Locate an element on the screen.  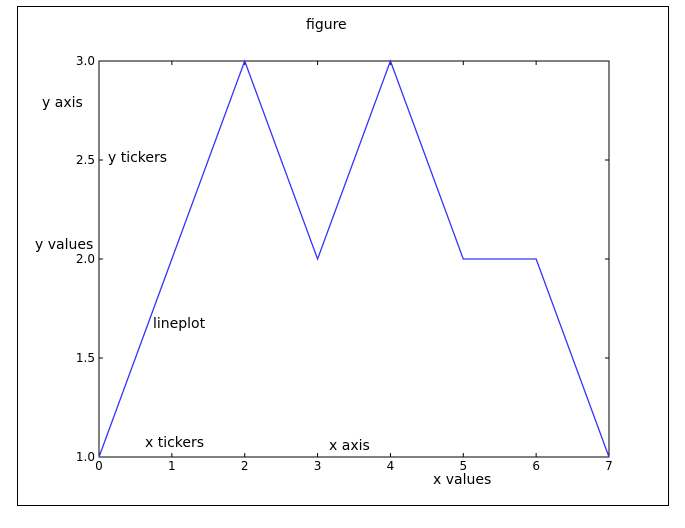
y-tick-label: 1.0 is located at coordinates (85, 457).